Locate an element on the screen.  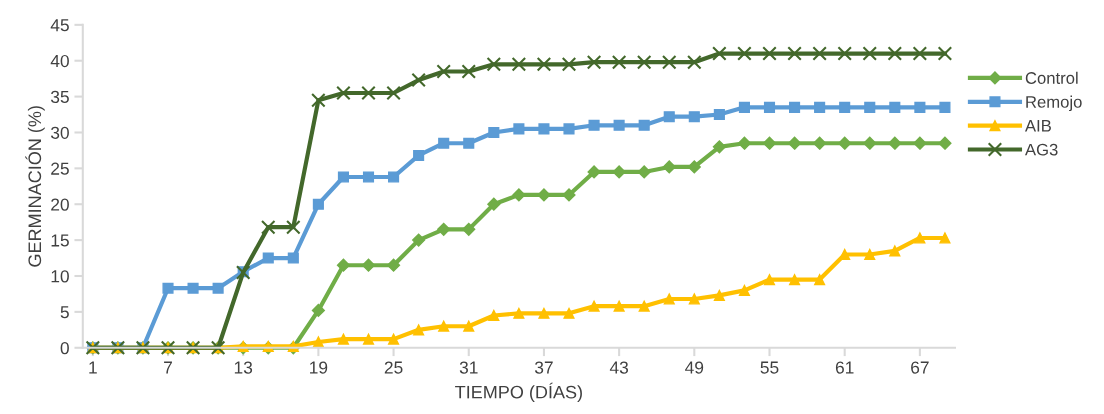
y-tick-label: 45 is located at coordinates (59, 25).